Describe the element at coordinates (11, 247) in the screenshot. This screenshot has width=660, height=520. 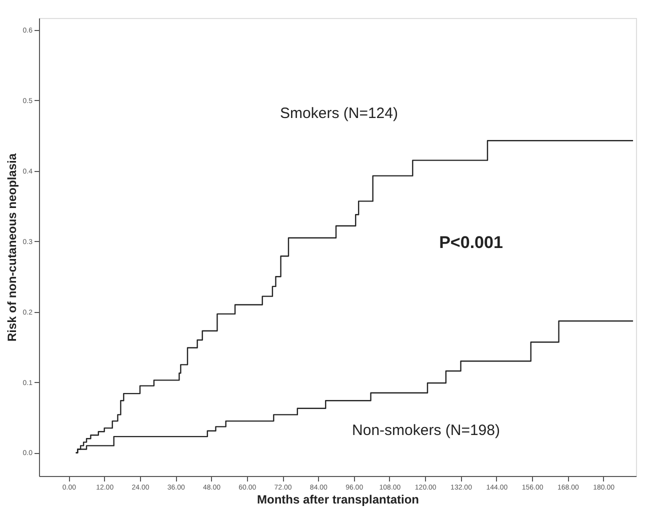
I see `y-axis-title: Risk of non-cutaneous neoplasia` at that location.